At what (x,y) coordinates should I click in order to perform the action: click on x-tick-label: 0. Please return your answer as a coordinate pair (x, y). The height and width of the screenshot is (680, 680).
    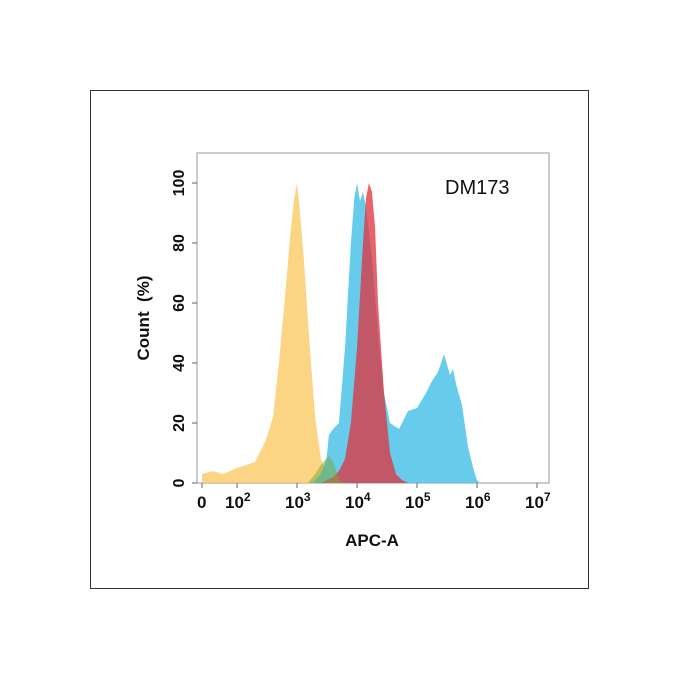
    Looking at the image, I should click on (201, 502).